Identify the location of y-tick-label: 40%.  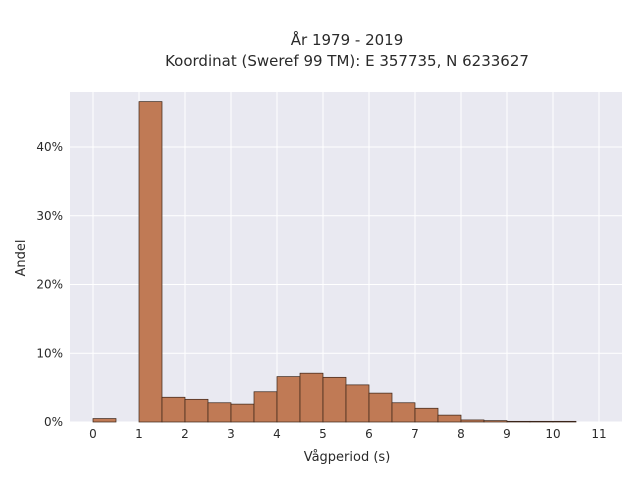
(49, 147).